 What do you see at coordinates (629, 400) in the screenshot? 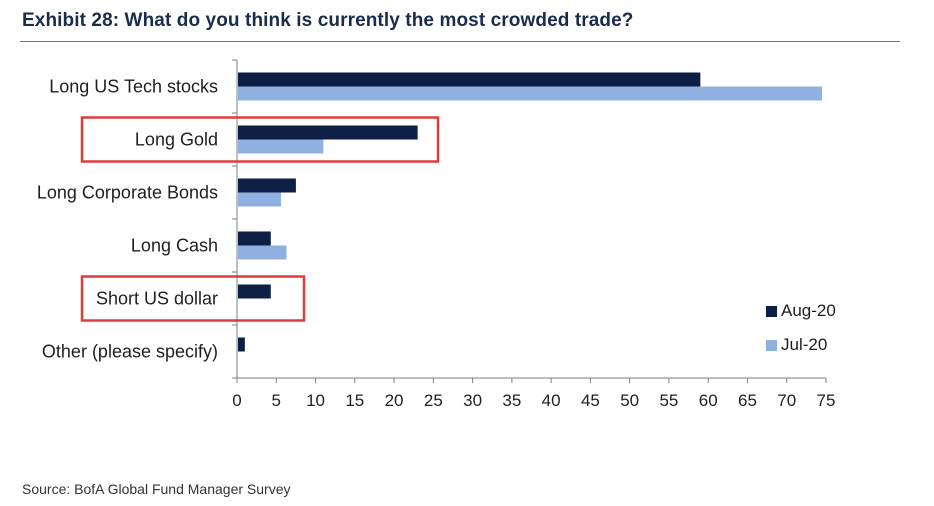
I see `x-tick-label: 50` at bounding box center [629, 400].